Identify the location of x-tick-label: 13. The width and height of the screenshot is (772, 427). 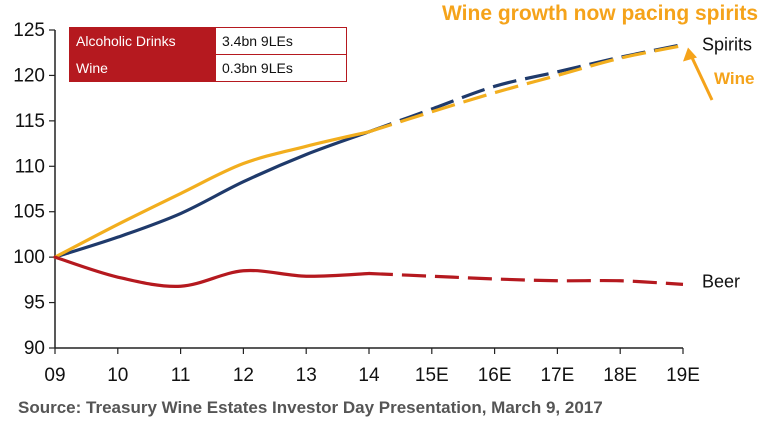
(306, 375).